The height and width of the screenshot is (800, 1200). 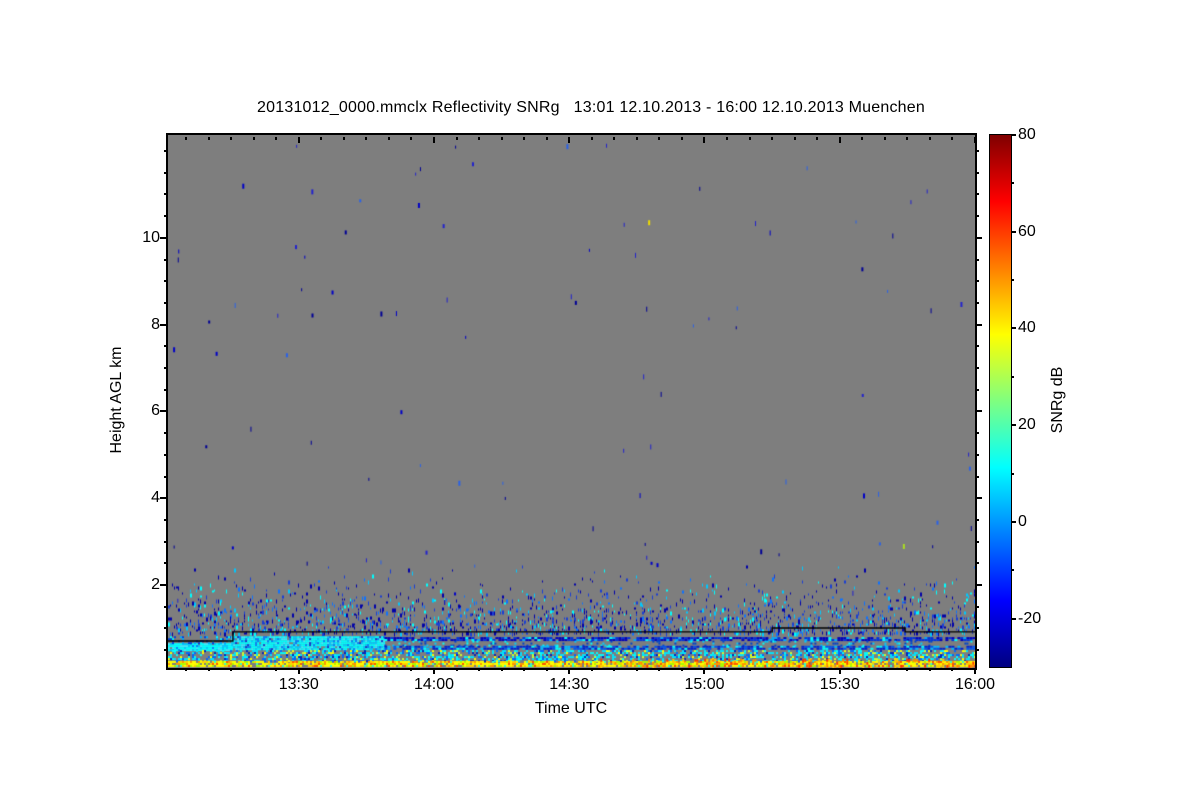 I want to click on x-tick-label: 16:00, so click(x=975, y=684).